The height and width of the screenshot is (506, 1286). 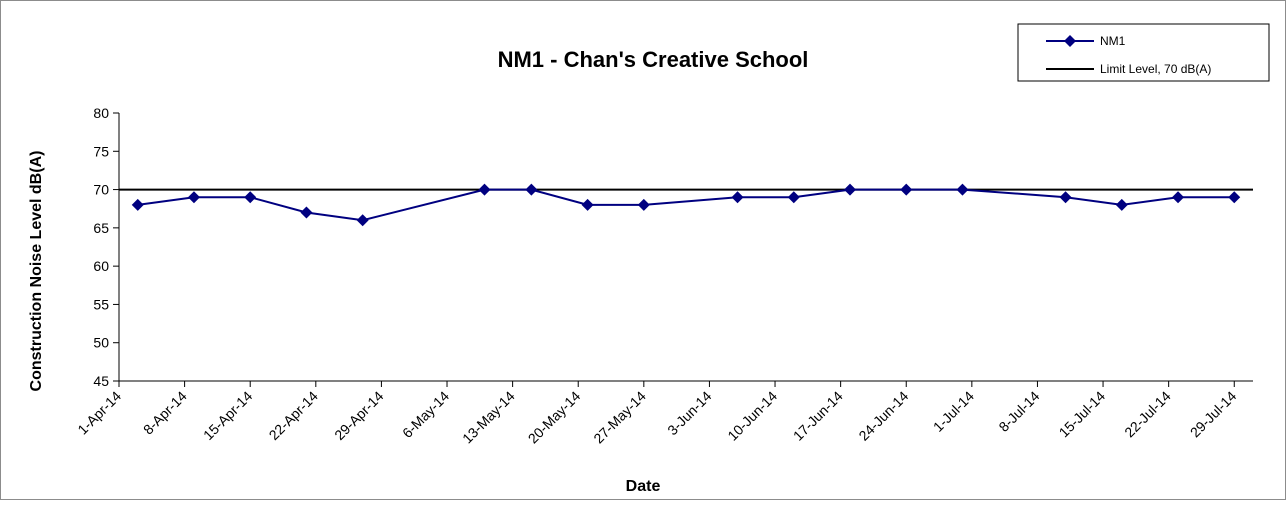 I want to click on x-tick-label: 6-May-14, so click(x=425, y=414).